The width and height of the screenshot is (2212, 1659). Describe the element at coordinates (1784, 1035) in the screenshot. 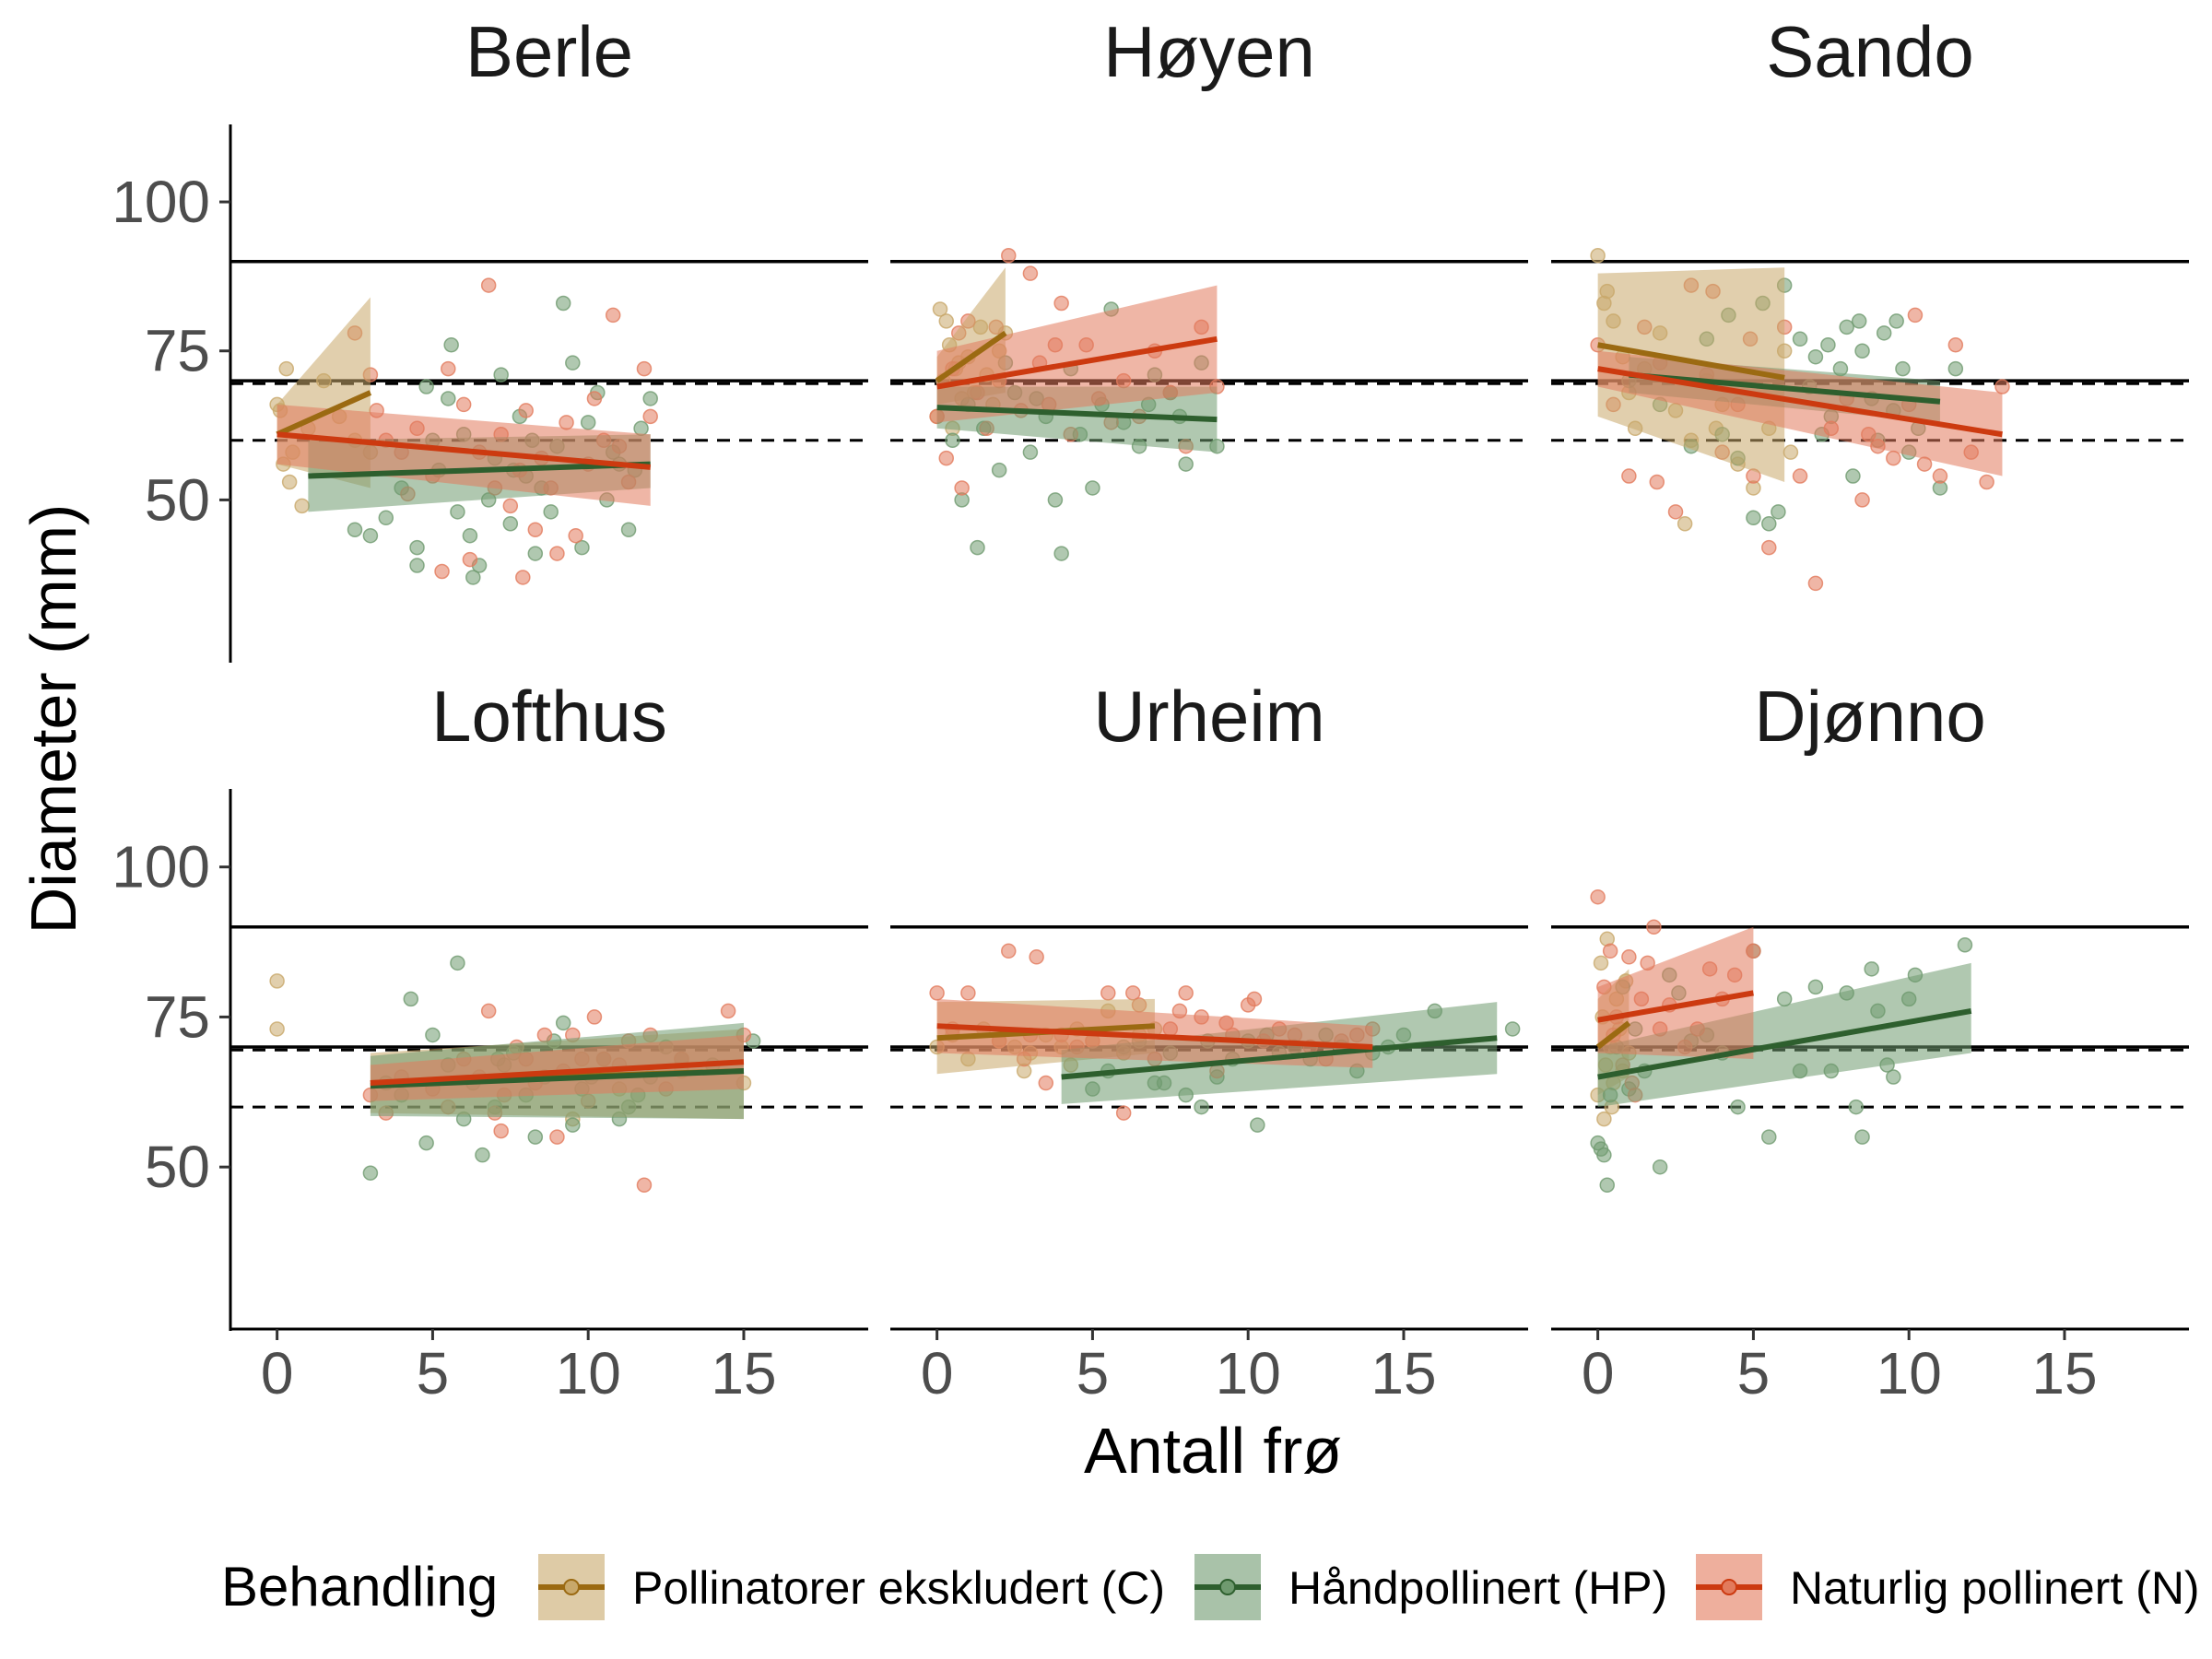

I see `ci-band-hp` at that location.